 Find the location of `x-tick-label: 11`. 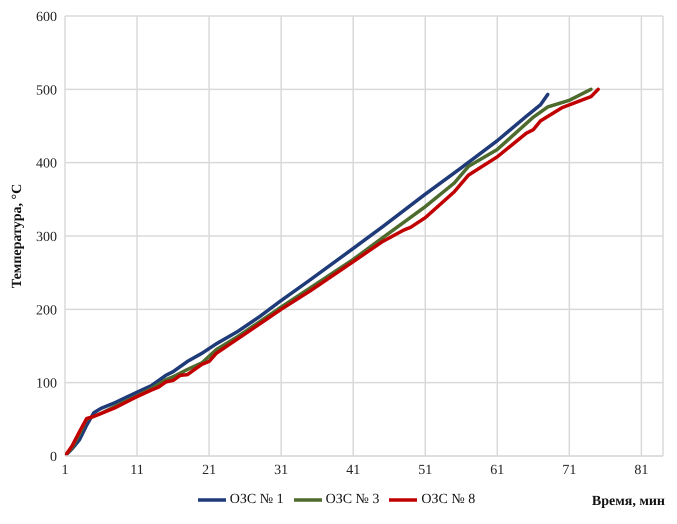

x-tick-label: 11 is located at coordinates (137, 470).